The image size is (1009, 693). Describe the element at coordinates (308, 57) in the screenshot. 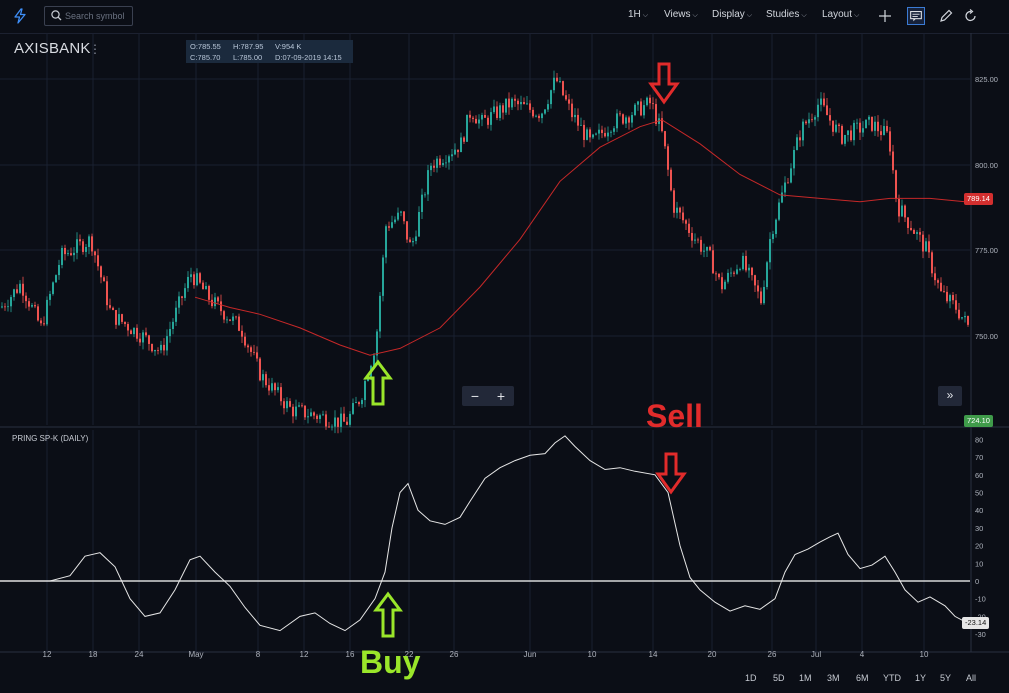

I see `date-value: D:07-09-2019 14:15` at that location.